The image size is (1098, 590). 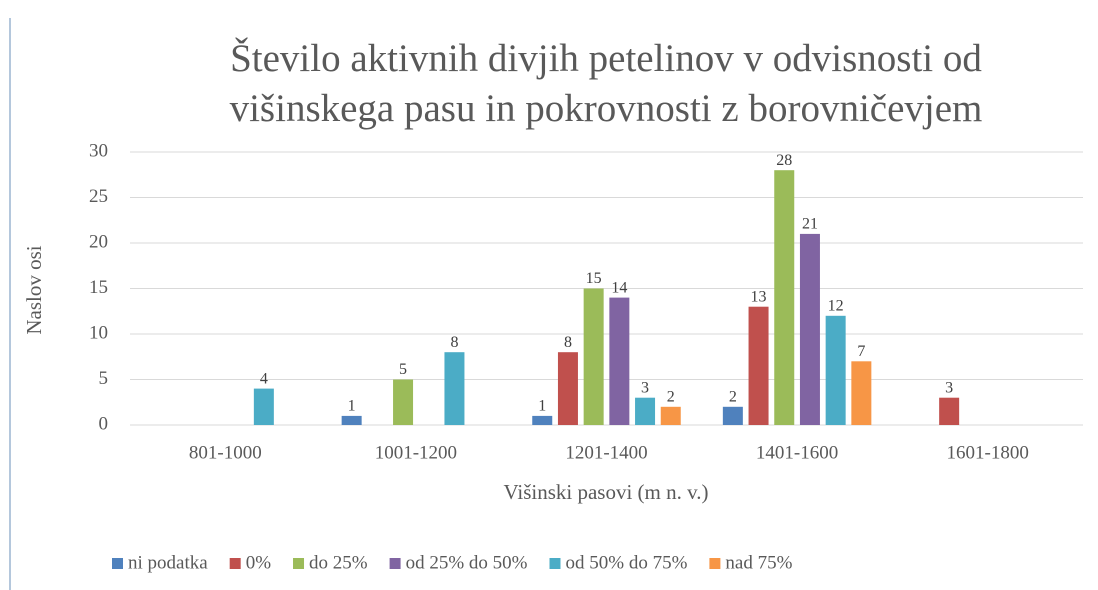 I want to click on legend-label: od 25% do 50%, so click(x=467, y=562).